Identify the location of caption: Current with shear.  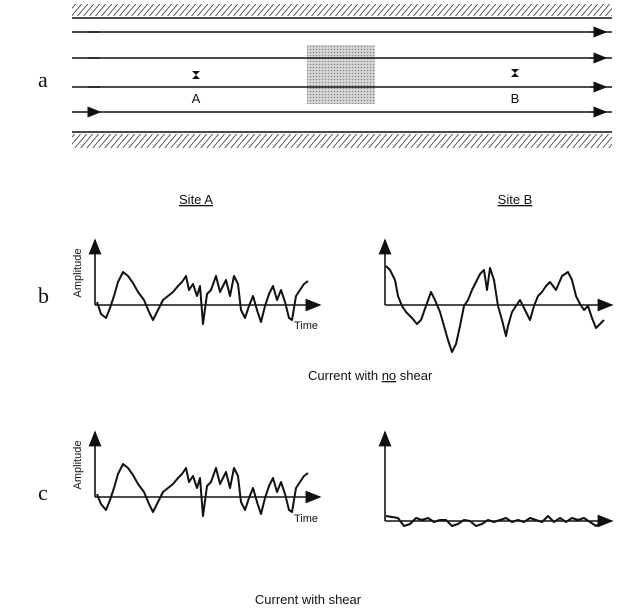
(308, 599).